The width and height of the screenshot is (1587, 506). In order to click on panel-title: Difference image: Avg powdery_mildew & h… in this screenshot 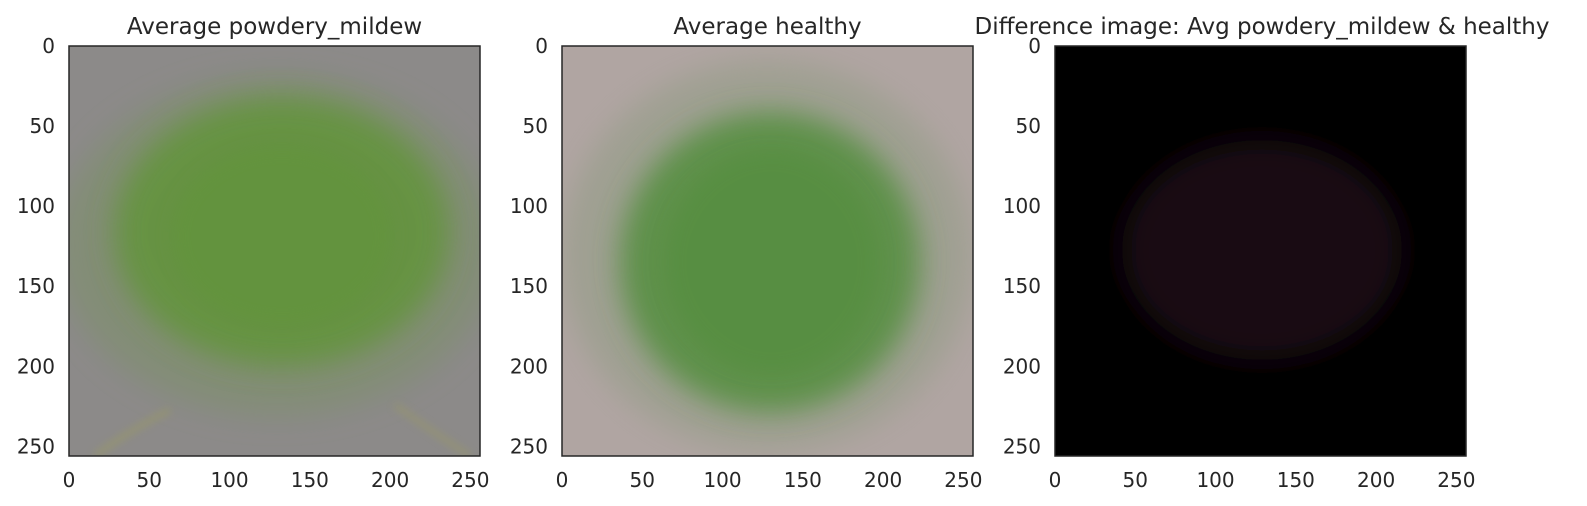, I will do `click(1261, 27)`.